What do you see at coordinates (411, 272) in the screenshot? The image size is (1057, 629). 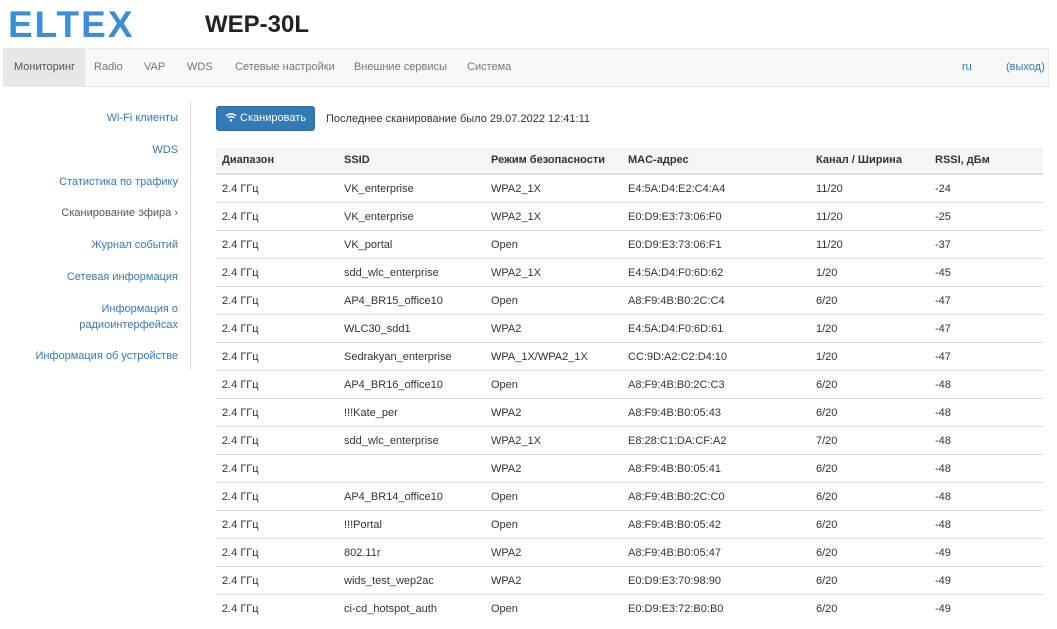 I see `table-cell: sdd_wlc_enterprise` at bounding box center [411, 272].